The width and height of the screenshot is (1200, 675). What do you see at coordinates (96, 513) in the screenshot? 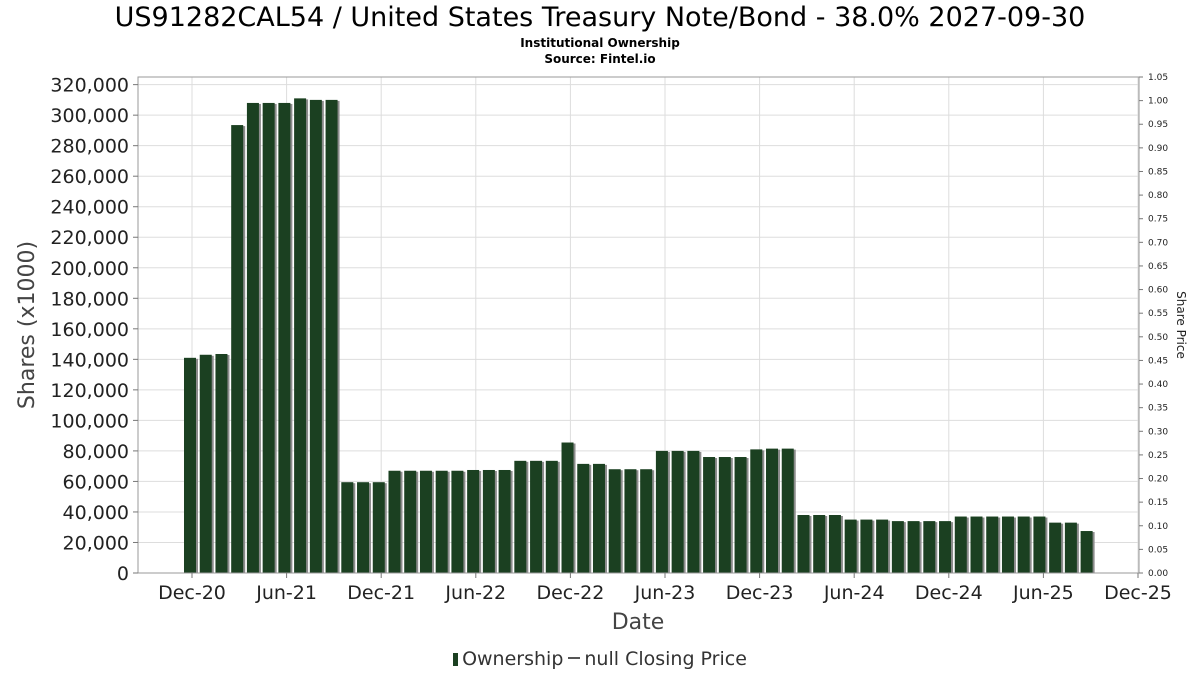
I see `y-tick-label: 40,000` at bounding box center [96, 513].